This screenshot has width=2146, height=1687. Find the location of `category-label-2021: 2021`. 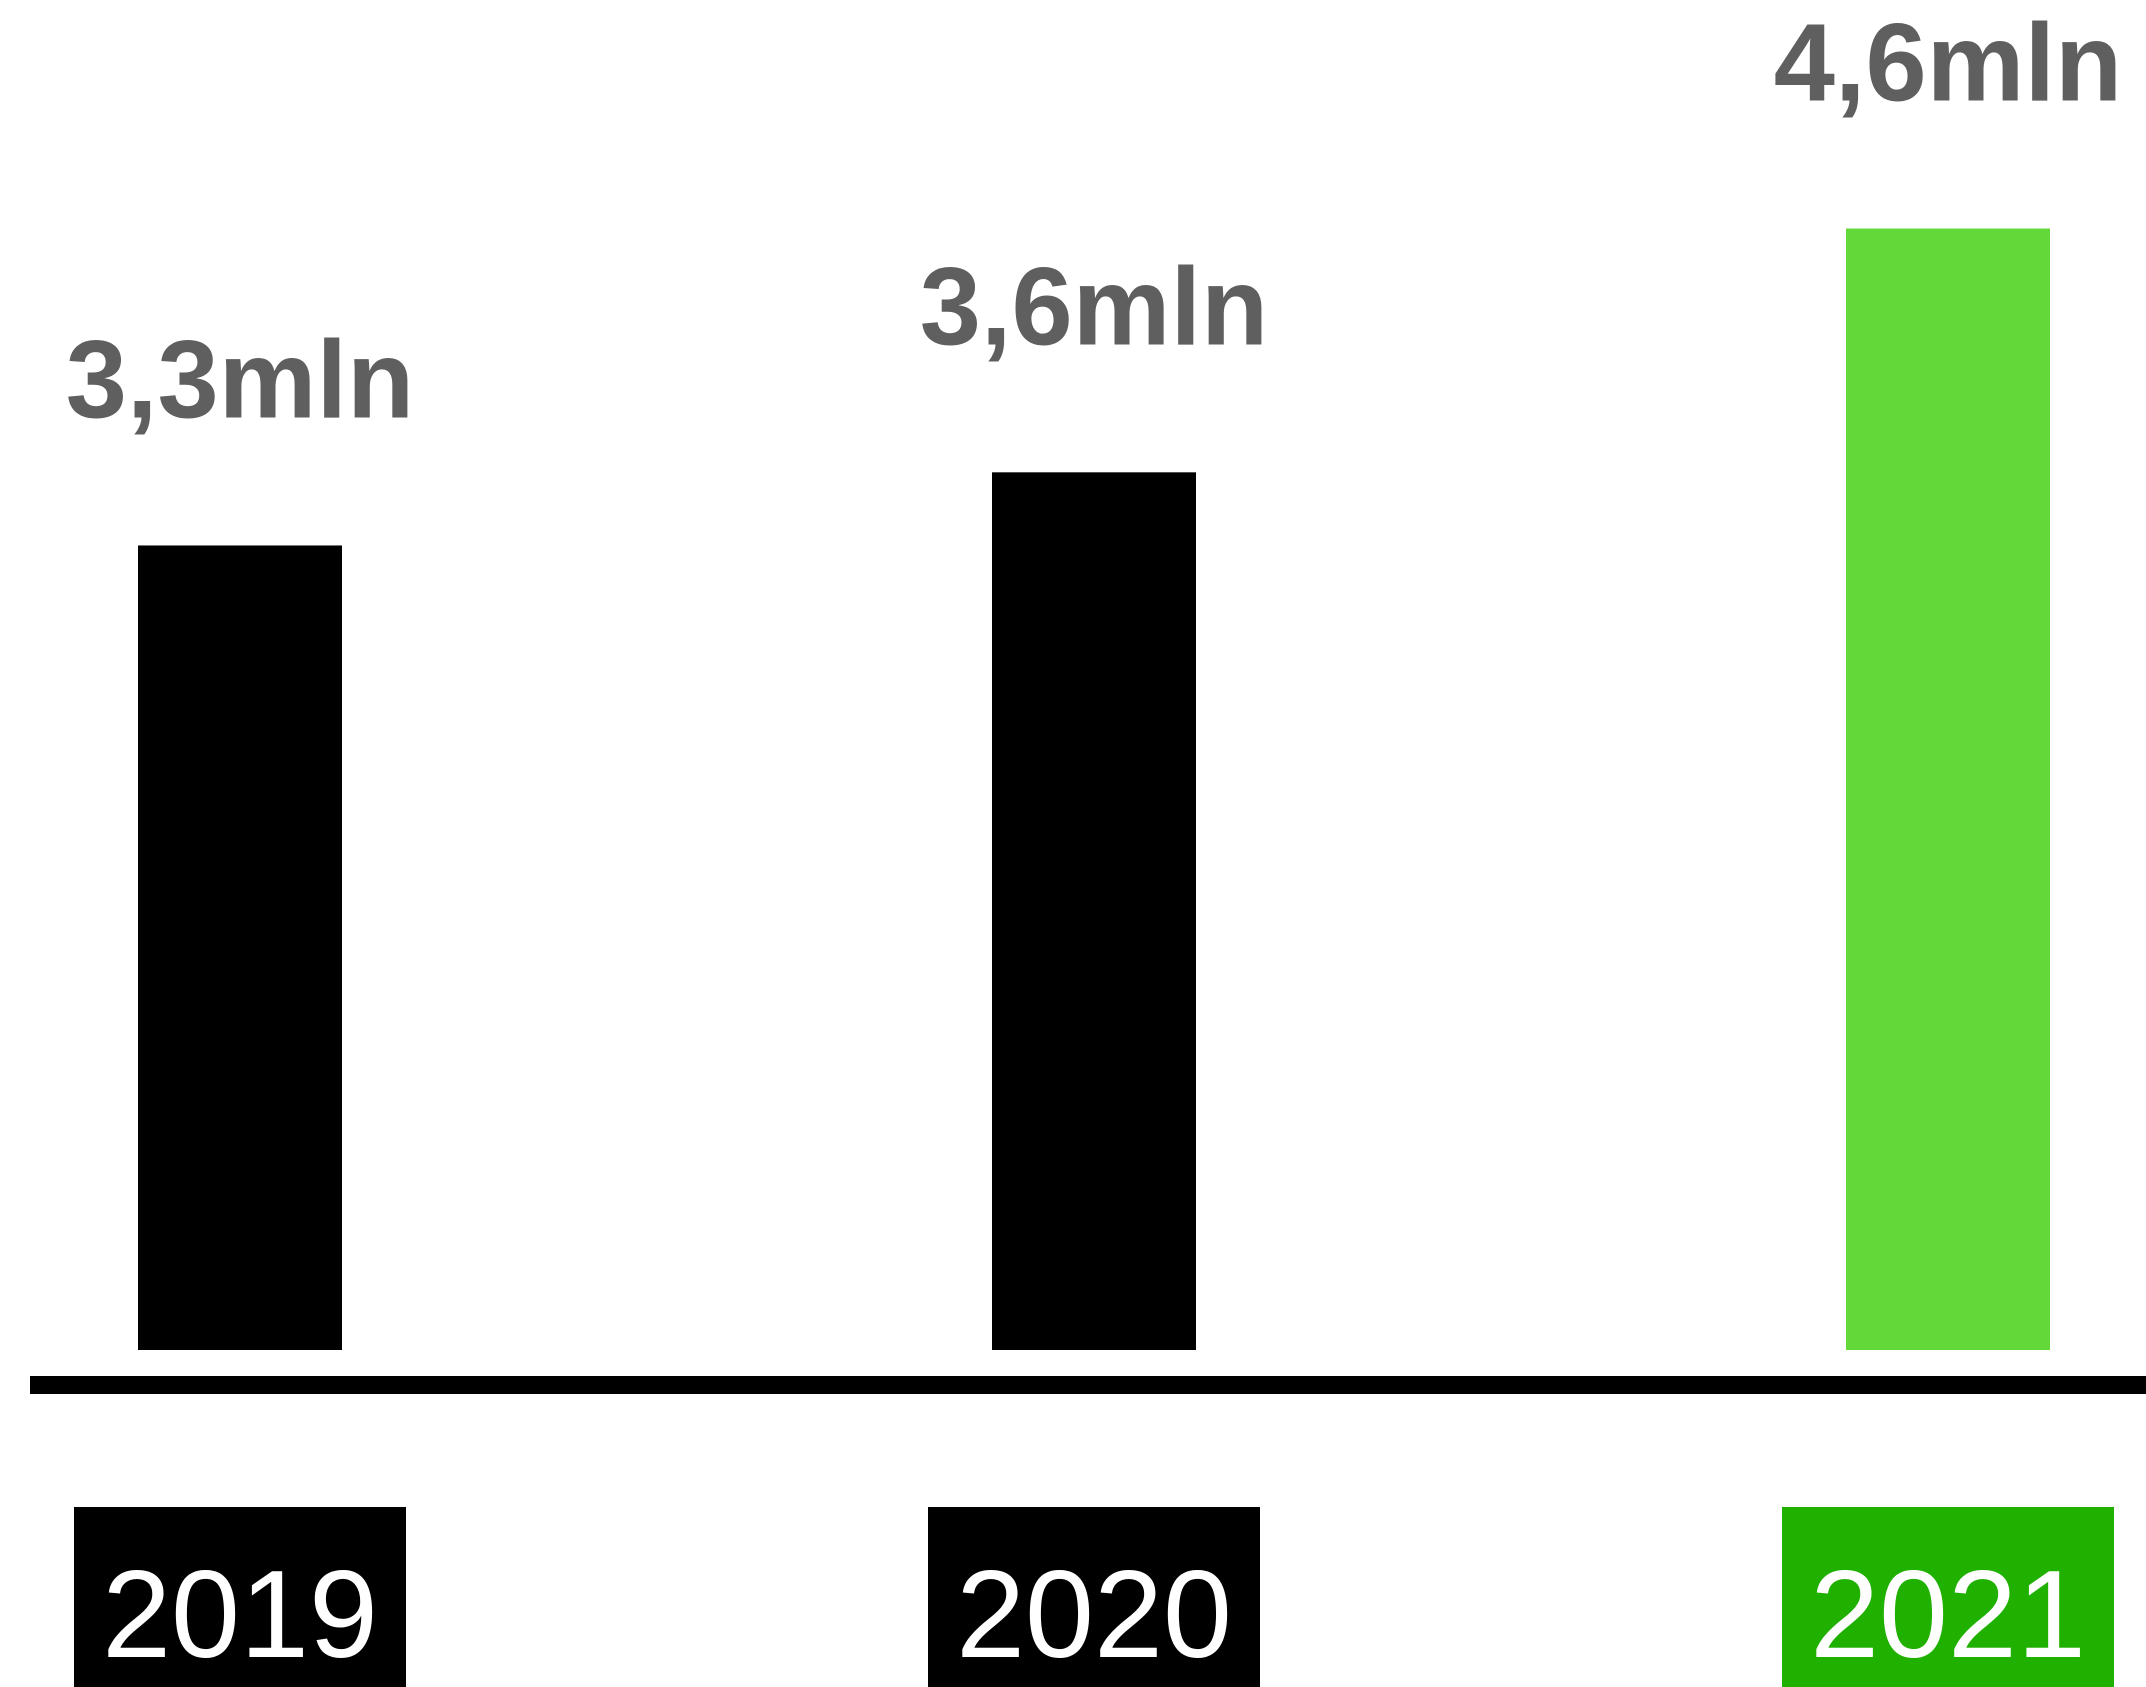

category-label-2021: 2021 is located at coordinates (1948, 1615).